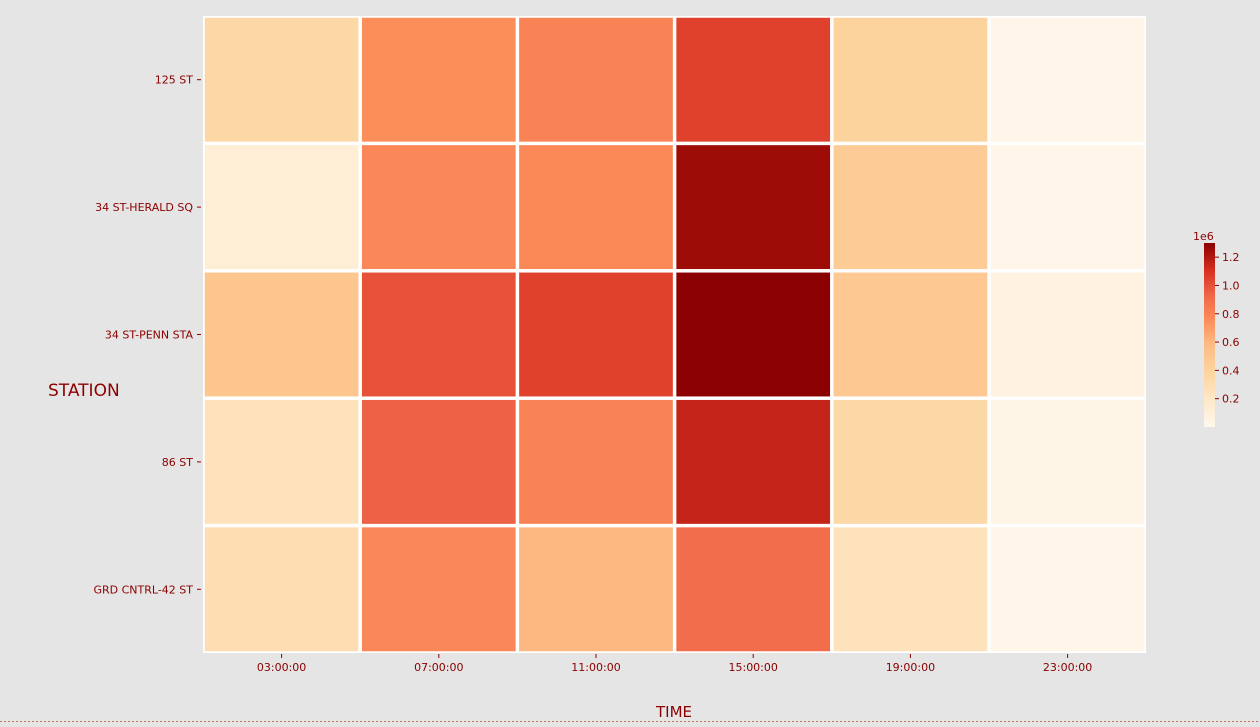  Describe the element at coordinates (1227, 328) in the screenshot. I see `colorbar-ticks: 0.2 0.4 0.6 0.8 1.0 1.2` at that location.